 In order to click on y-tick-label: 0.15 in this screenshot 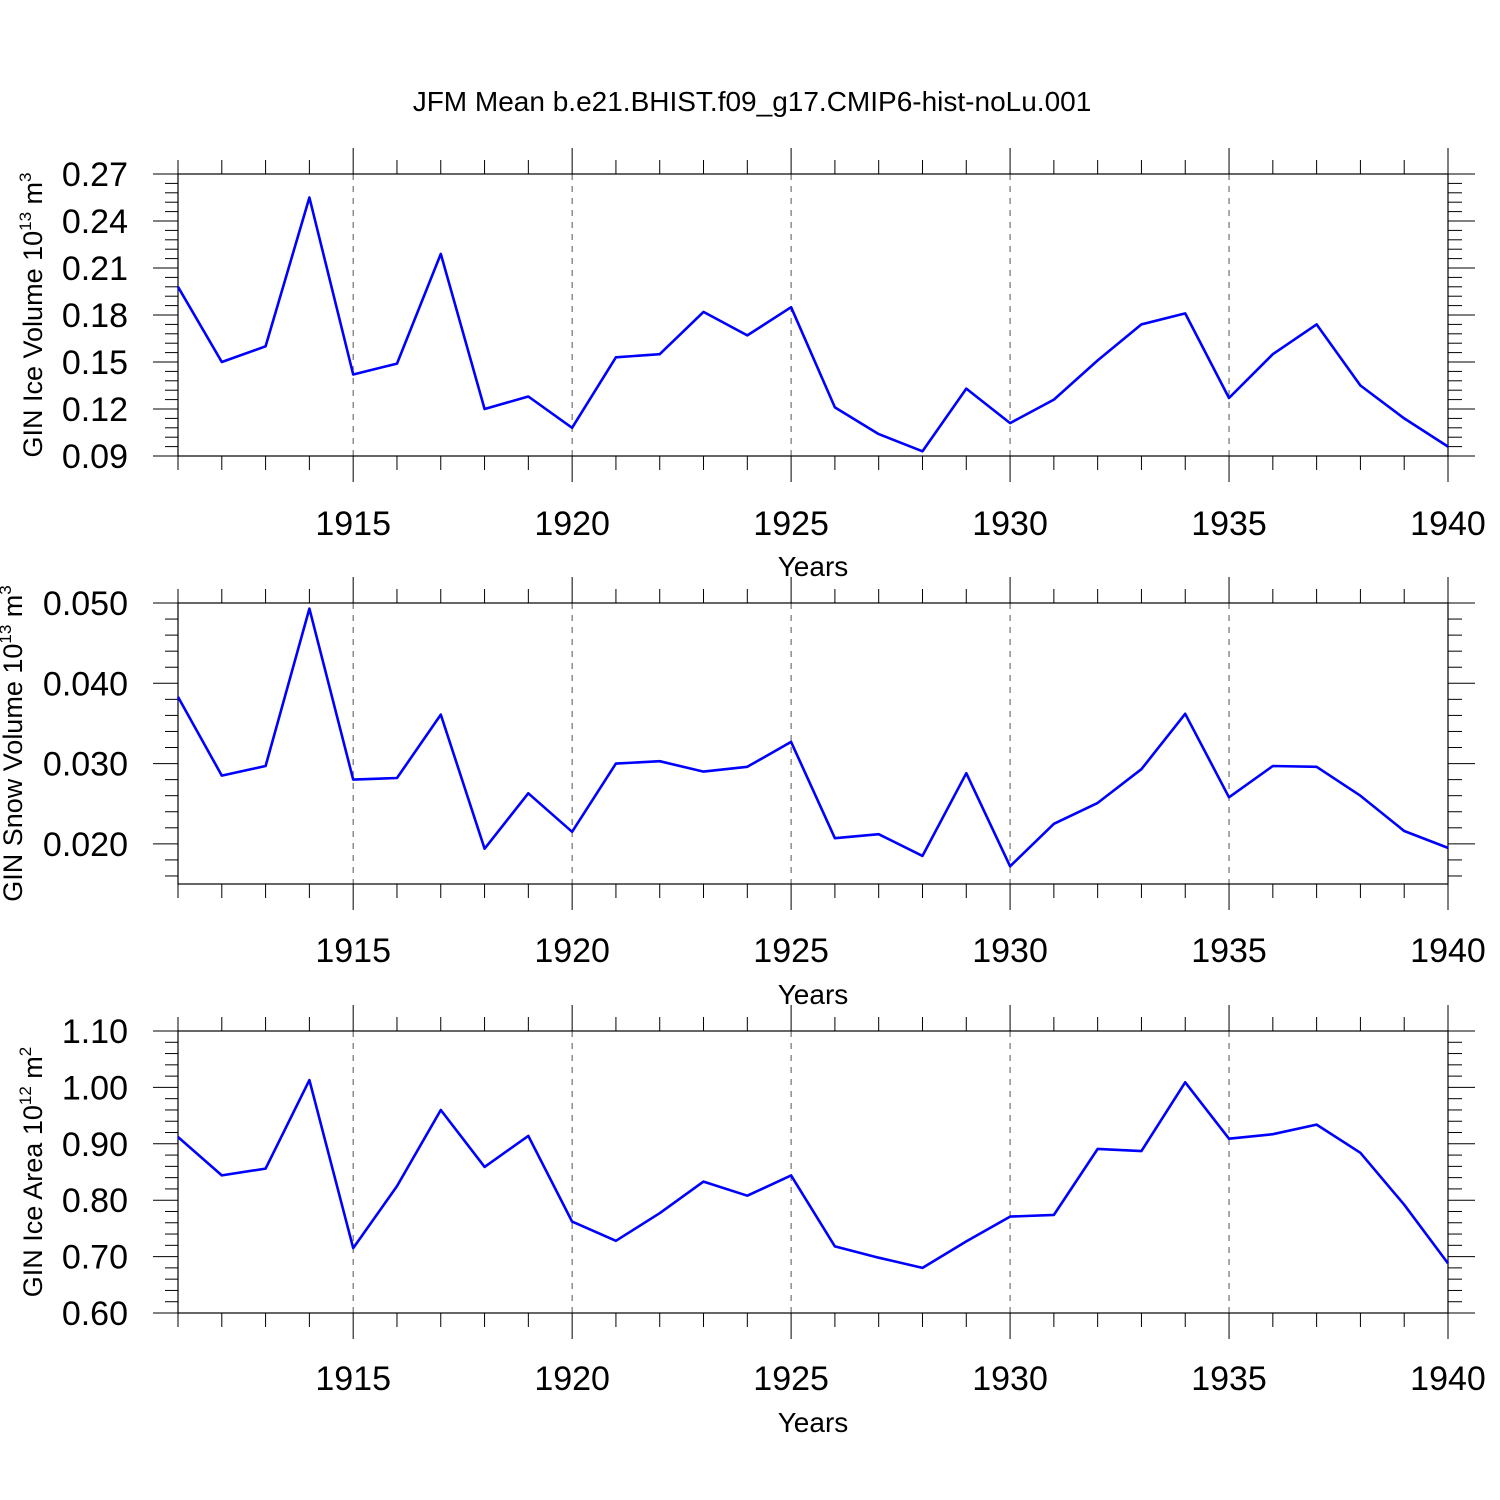, I will do `click(95, 363)`.